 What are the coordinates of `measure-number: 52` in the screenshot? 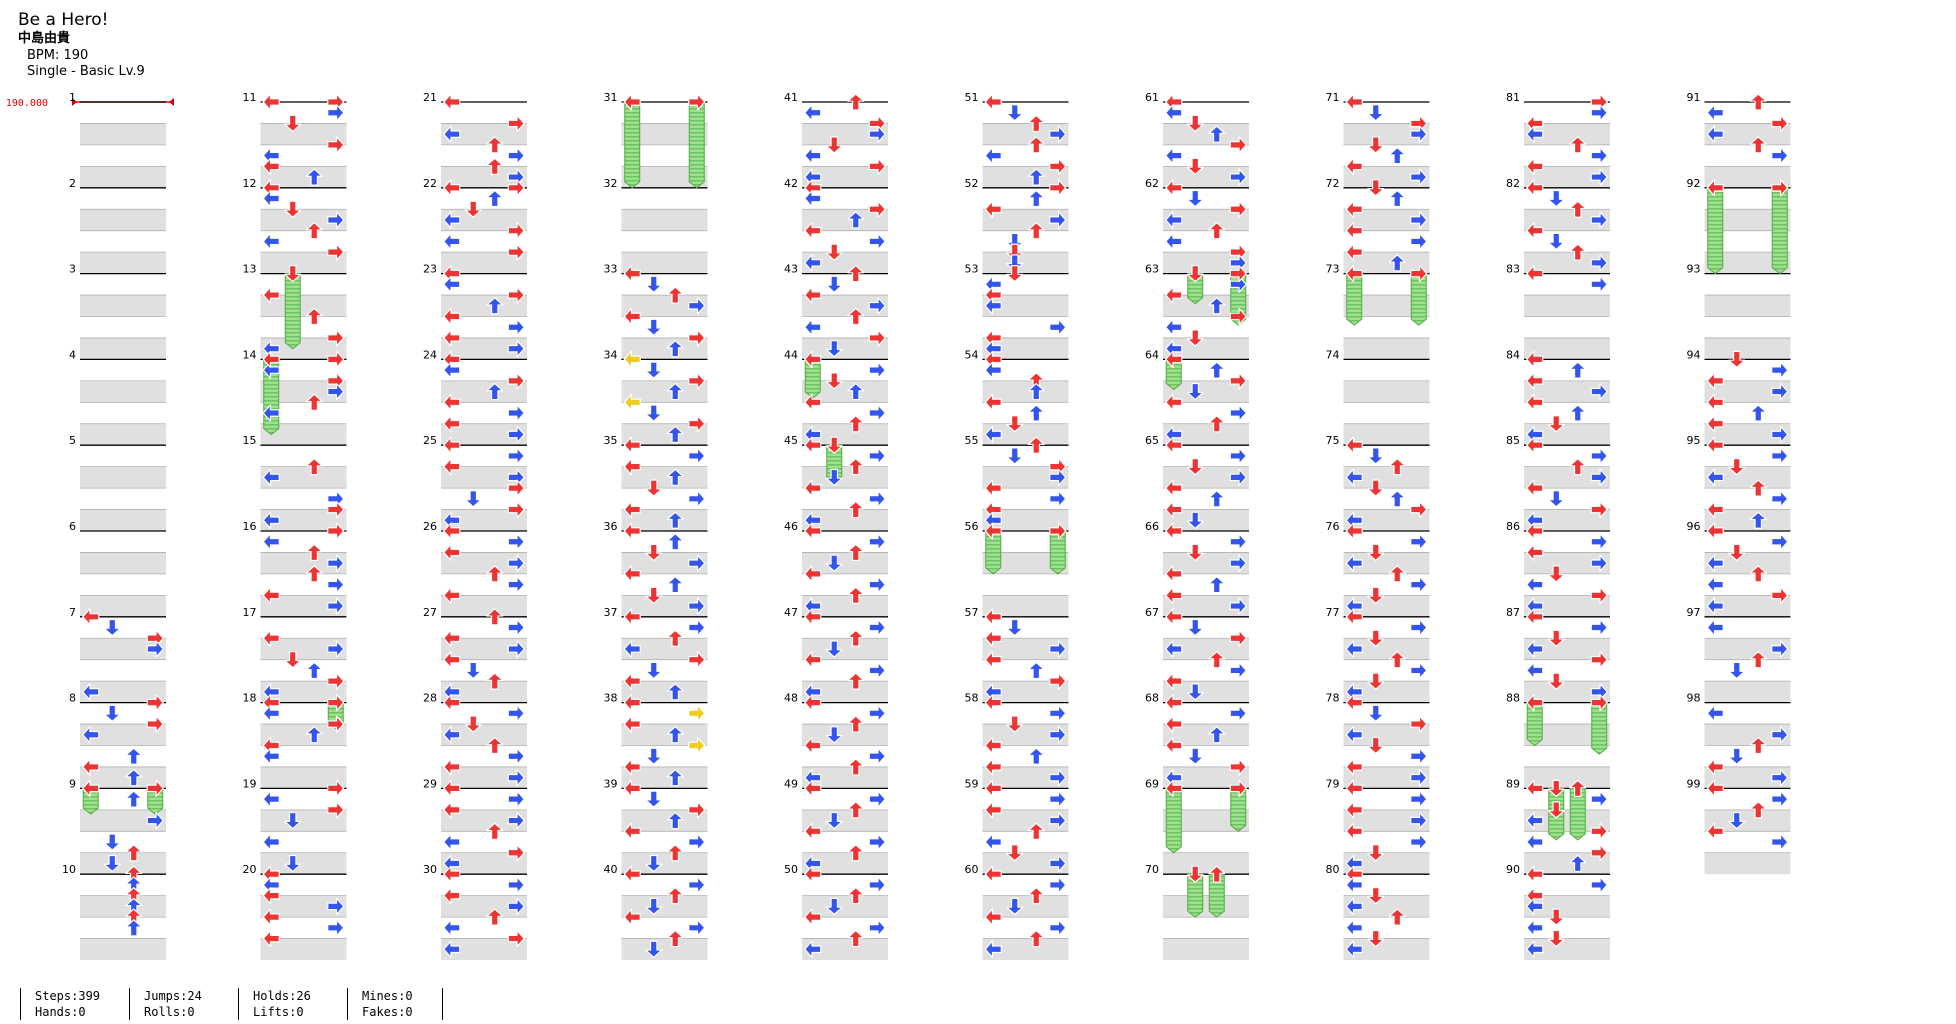 It's located at (972, 183).